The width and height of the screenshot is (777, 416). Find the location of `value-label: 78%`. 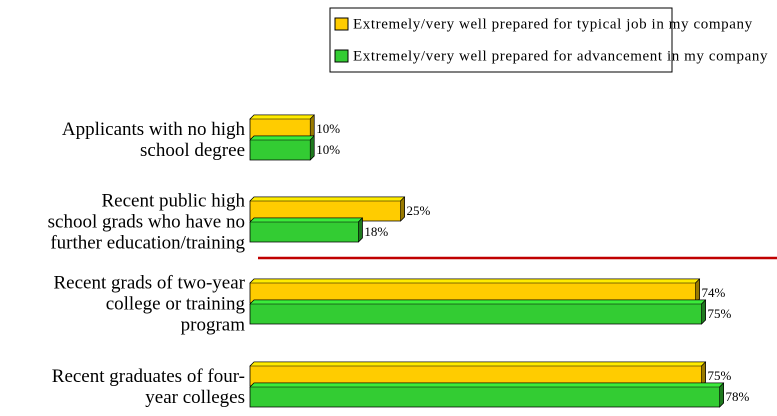

value-label: 78% is located at coordinates (738, 396).